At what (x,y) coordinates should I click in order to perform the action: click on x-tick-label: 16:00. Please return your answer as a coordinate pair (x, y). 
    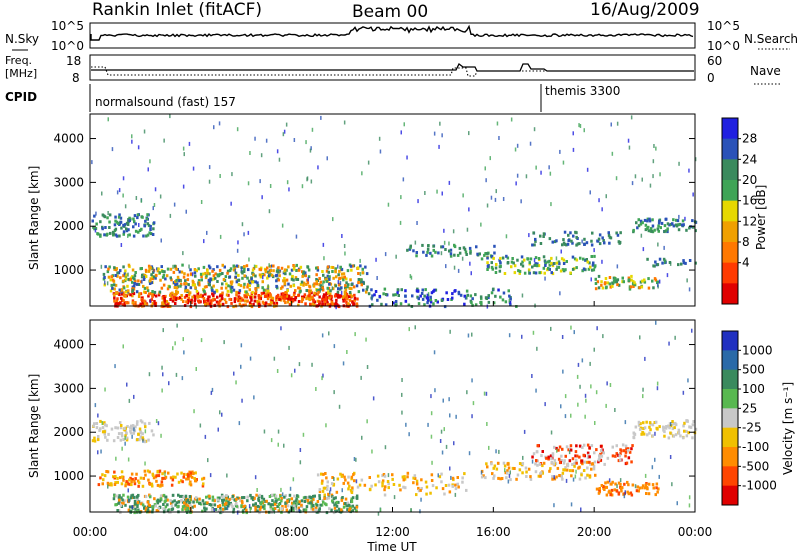
    Looking at the image, I should click on (493, 532).